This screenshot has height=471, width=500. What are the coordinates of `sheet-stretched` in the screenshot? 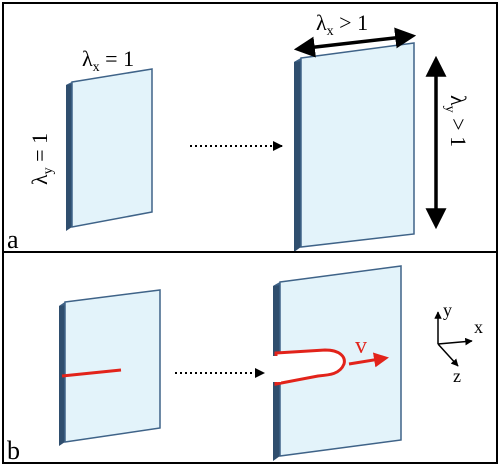 It's located at (354, 147).